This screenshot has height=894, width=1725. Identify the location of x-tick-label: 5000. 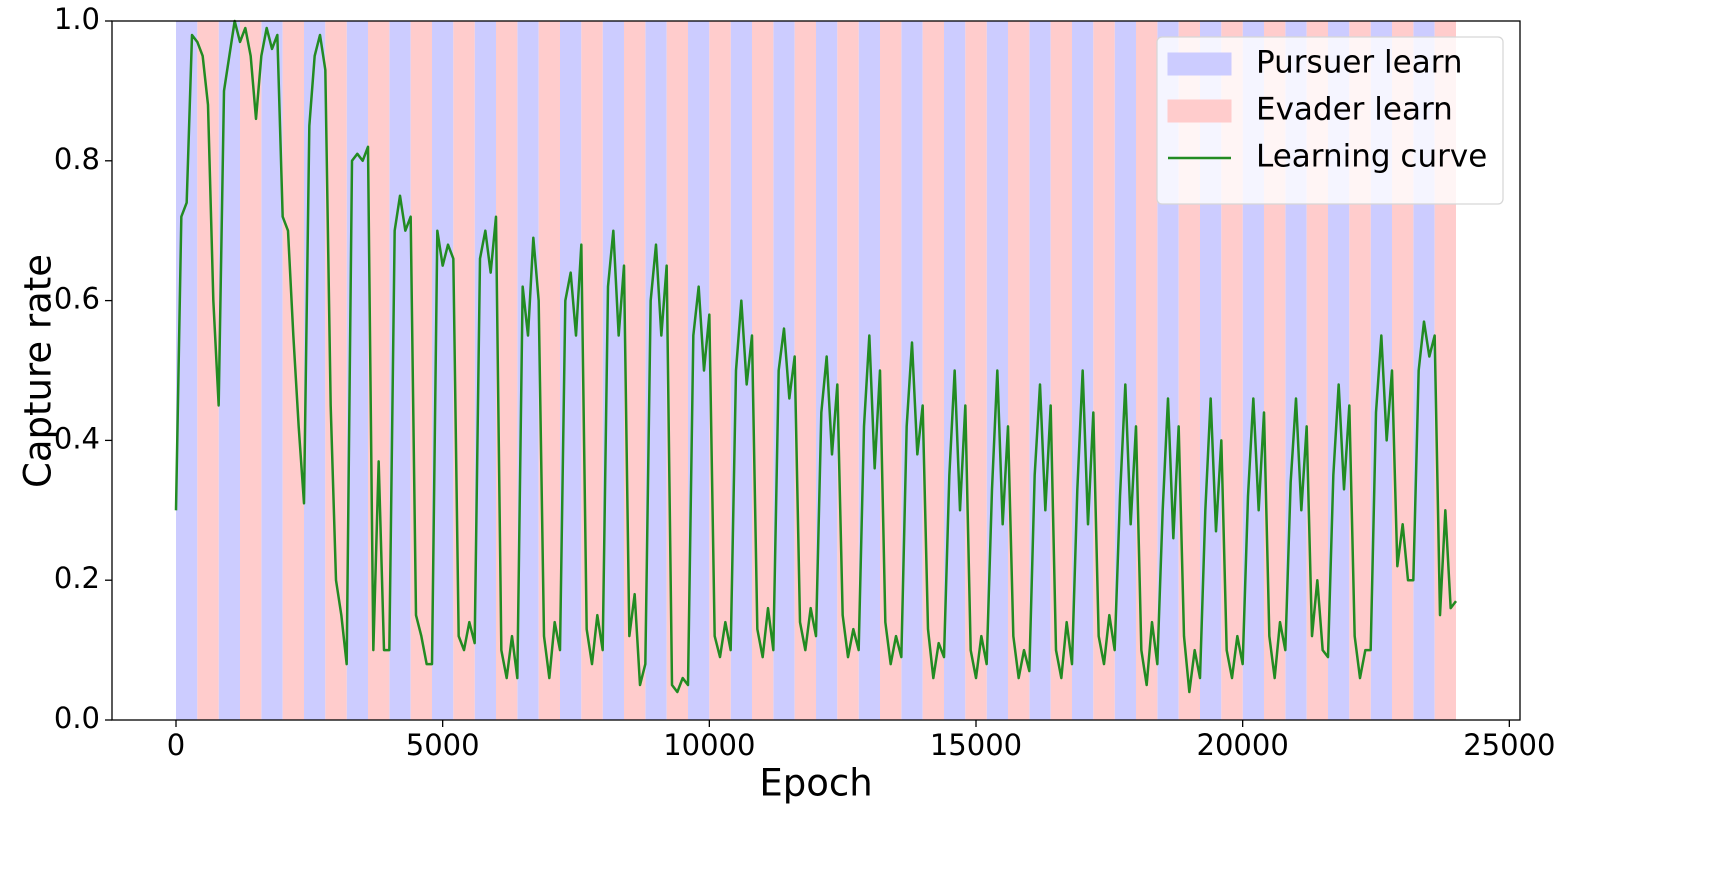
(443, 745).